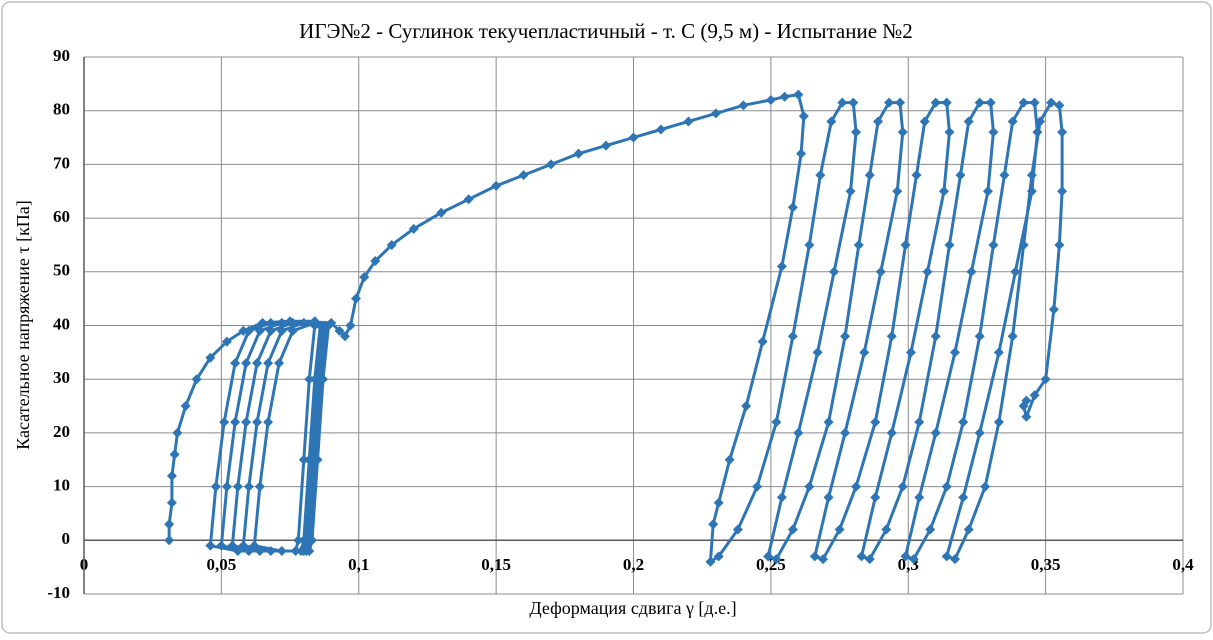 This screenshot has height=640, width=1213. I want to click on y-tick-label: 80, so click(61, 109).